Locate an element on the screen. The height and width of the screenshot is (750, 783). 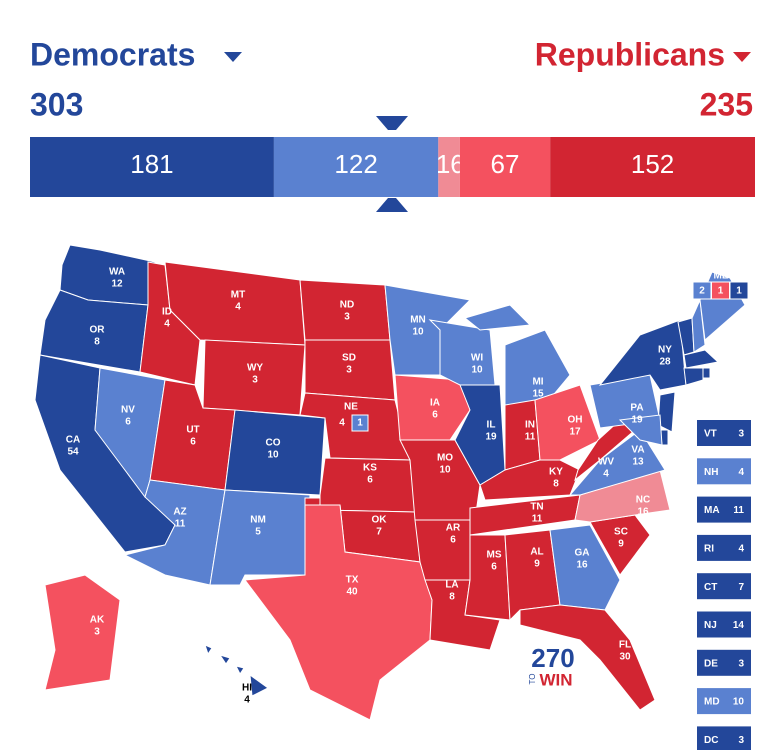
state-abbr: KY is located at coordinates (556, 472).